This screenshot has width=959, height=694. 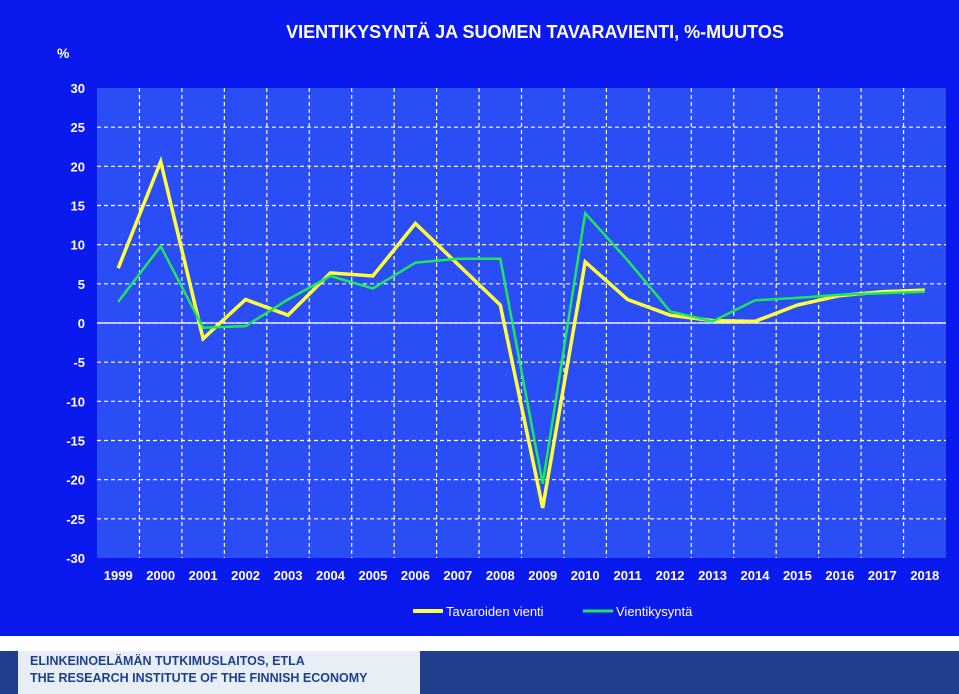 What do you see at coordinates (924, 575) in the screenshot?
I see `x-tick-label: 2018` at bounding box center [924, 575].